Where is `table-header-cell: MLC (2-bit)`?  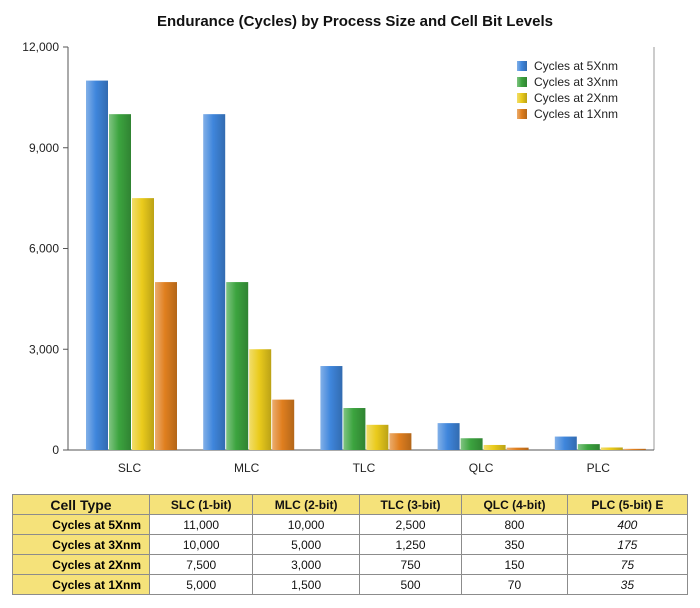 table-header-cell: MLC (2-bit) is located at coordinates (306, 504).